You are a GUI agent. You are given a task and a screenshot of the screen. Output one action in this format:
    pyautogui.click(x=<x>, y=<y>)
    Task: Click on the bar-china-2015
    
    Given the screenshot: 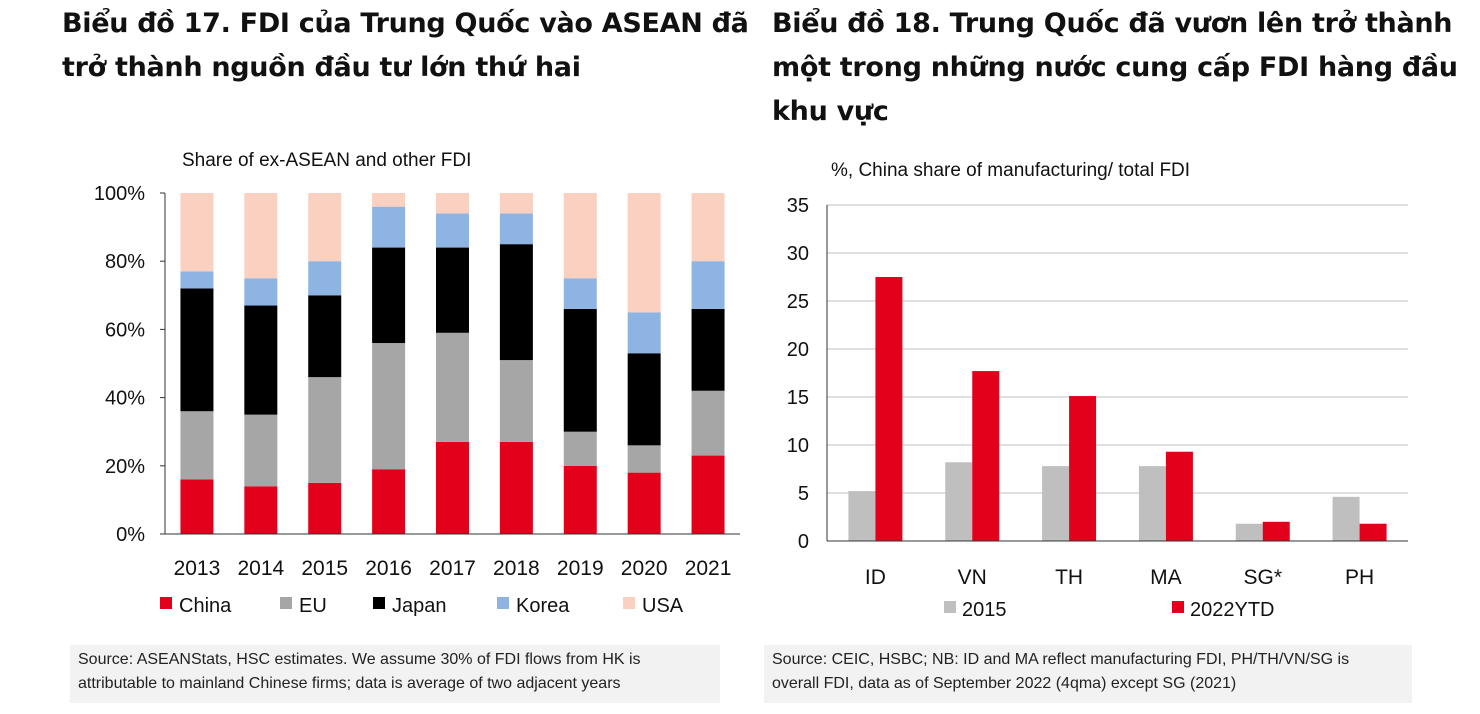 What is the action you would take?
    pyautogui.click(x=325, y=508)
    